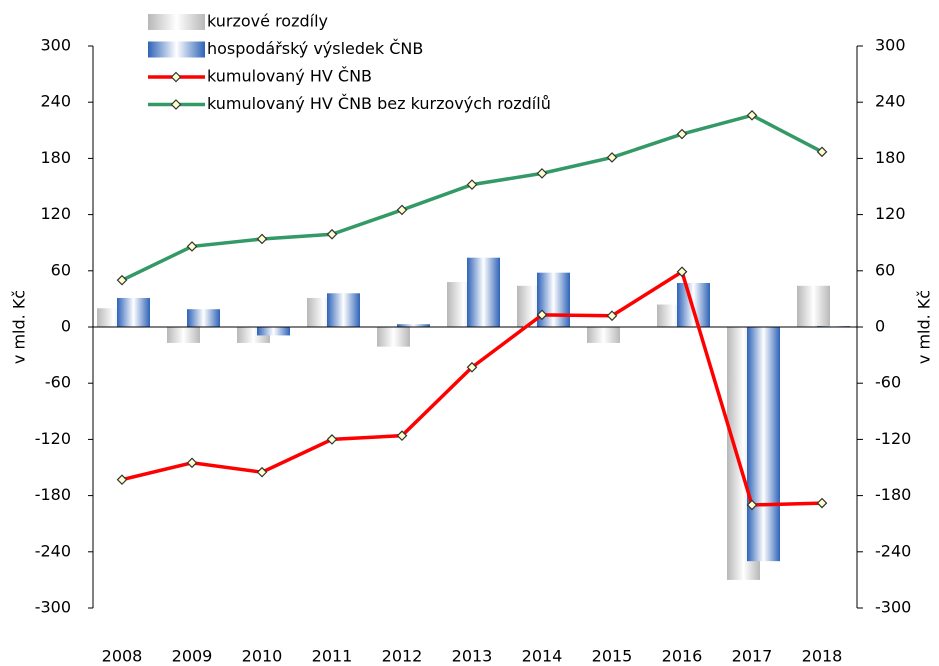 The image size is (939, 666). What do you see at coordinates (472, 656) in the screenshot?
I see `x-tick-label: 2013` at bounding box center [472, 656].